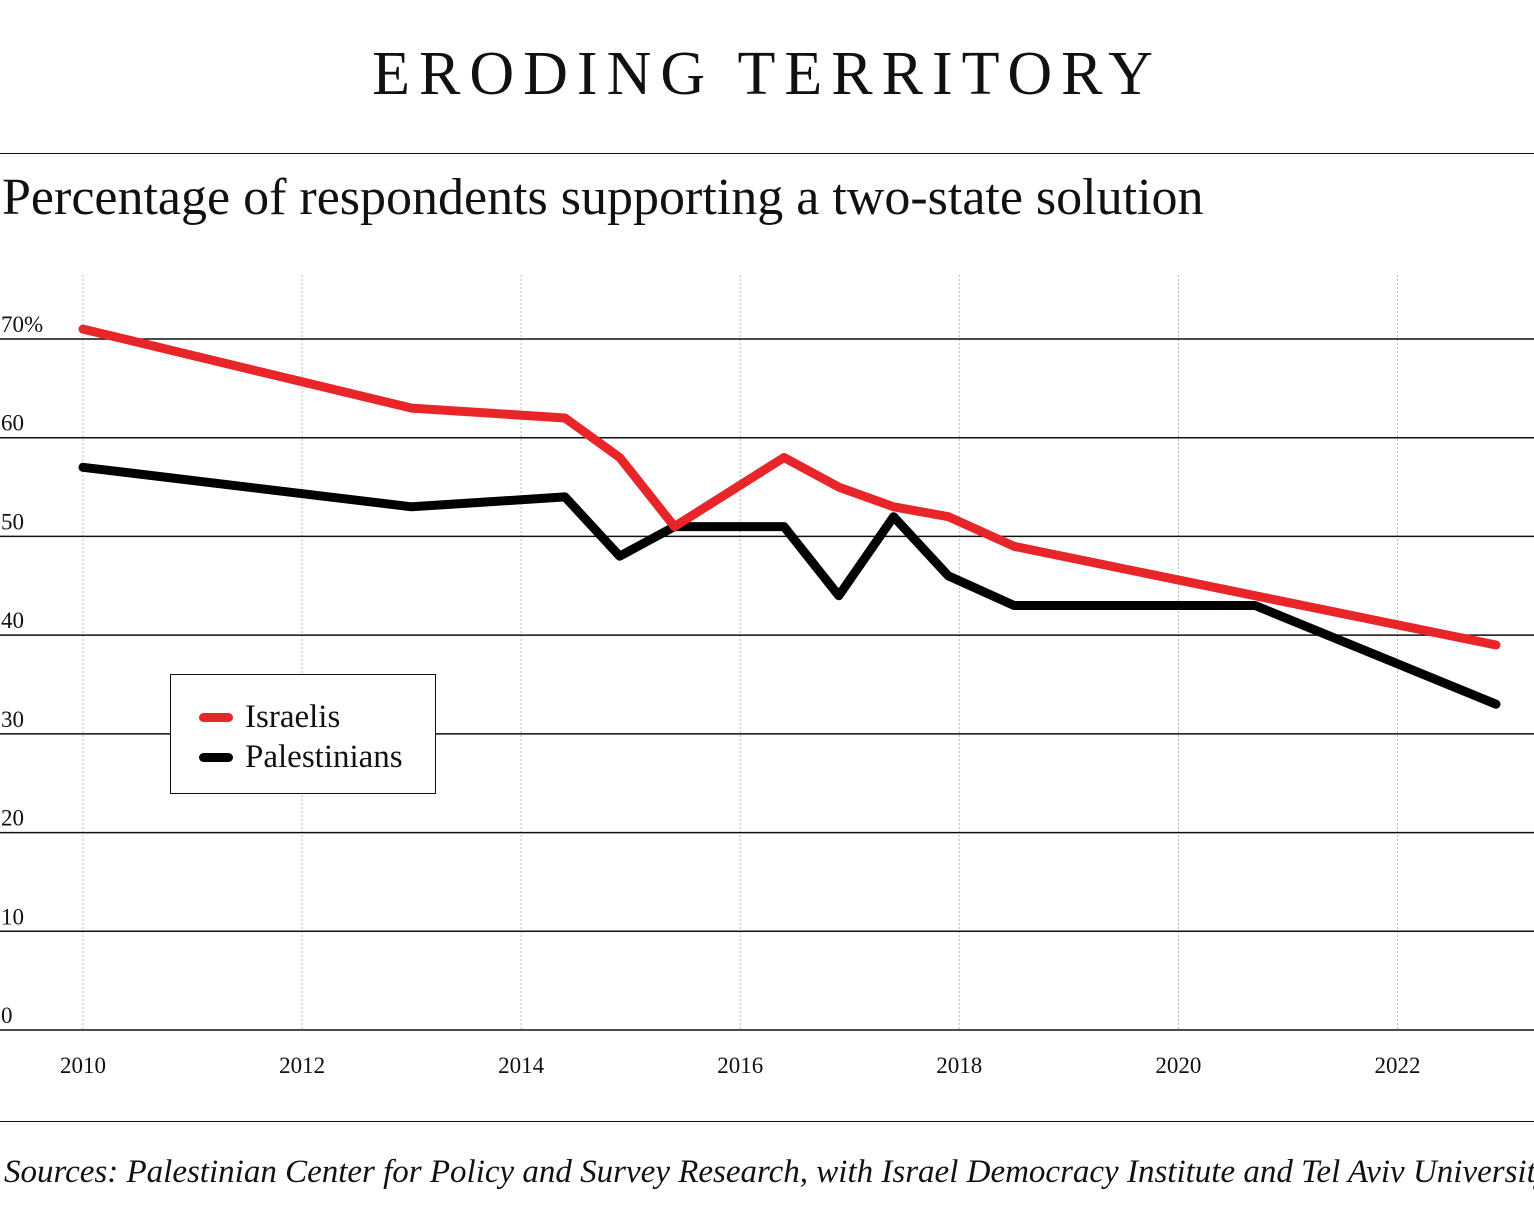 This screenshot has height=1223, width=1534. What do you see at coordinates (959, 1065) in the screenshot?
I see `x-tick-label-2018: 2018` at bounding box center [959, 1065].